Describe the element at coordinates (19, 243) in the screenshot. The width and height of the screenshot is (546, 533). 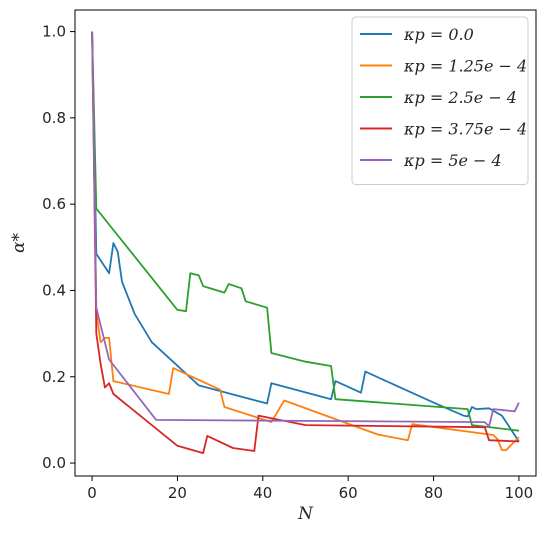
I see `y-axis-label: α*` at that location.